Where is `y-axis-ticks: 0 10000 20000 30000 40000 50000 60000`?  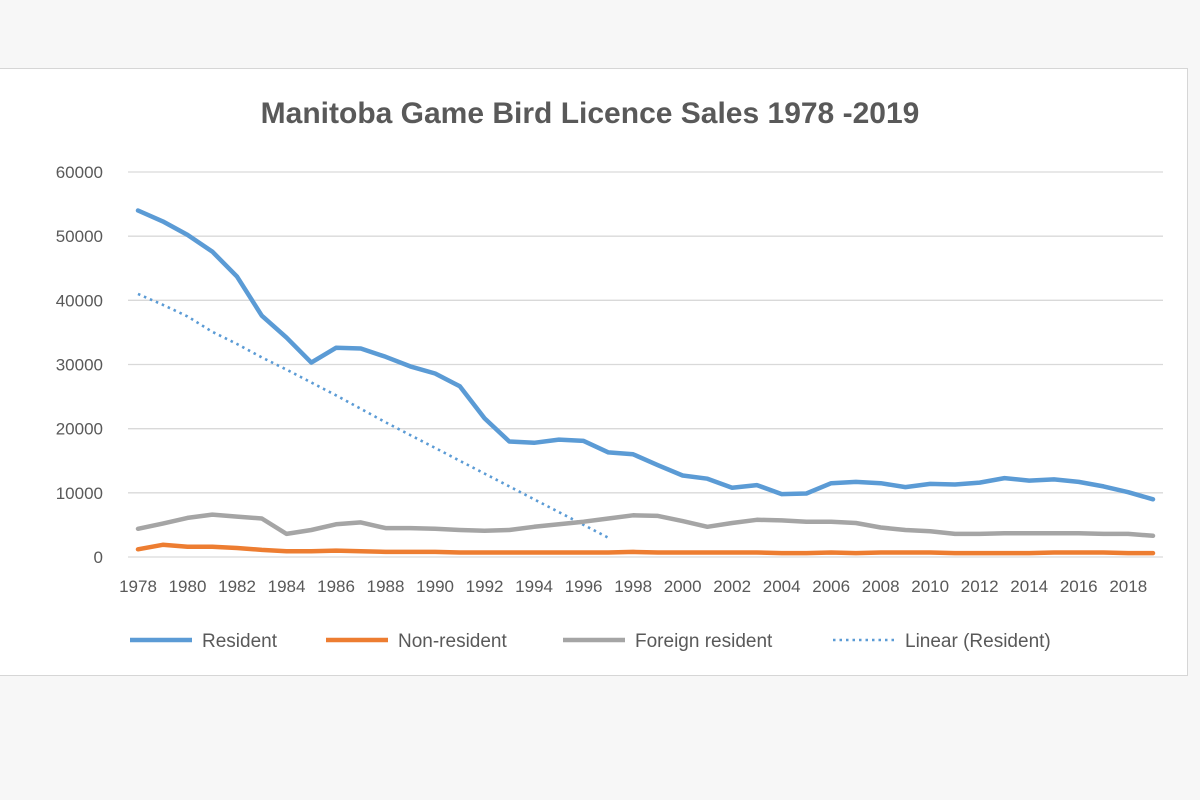 y-axis-ticks: 0 10000 20000 30000 40000 50000 60000 is located at coordinates (79, 365).